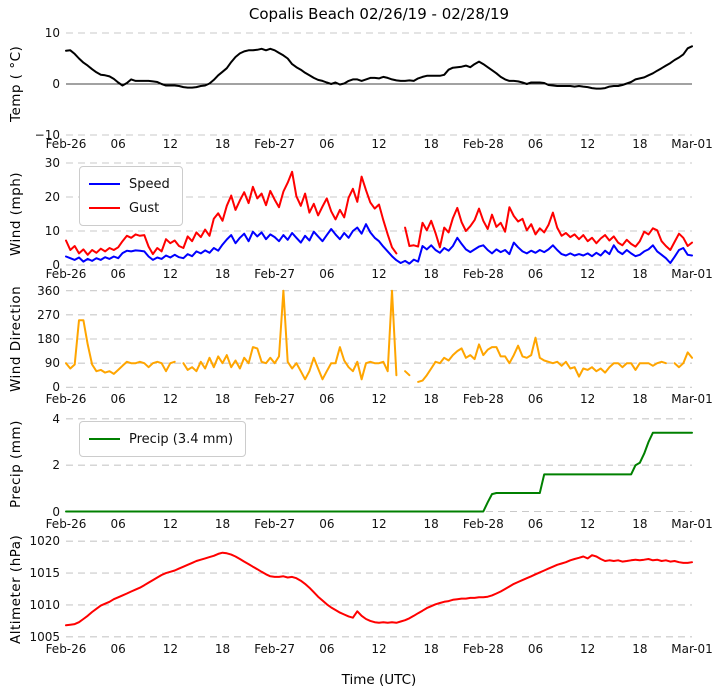  I want to click on precip-legend-label: Precip (3.4 mm), so click(181, 439).